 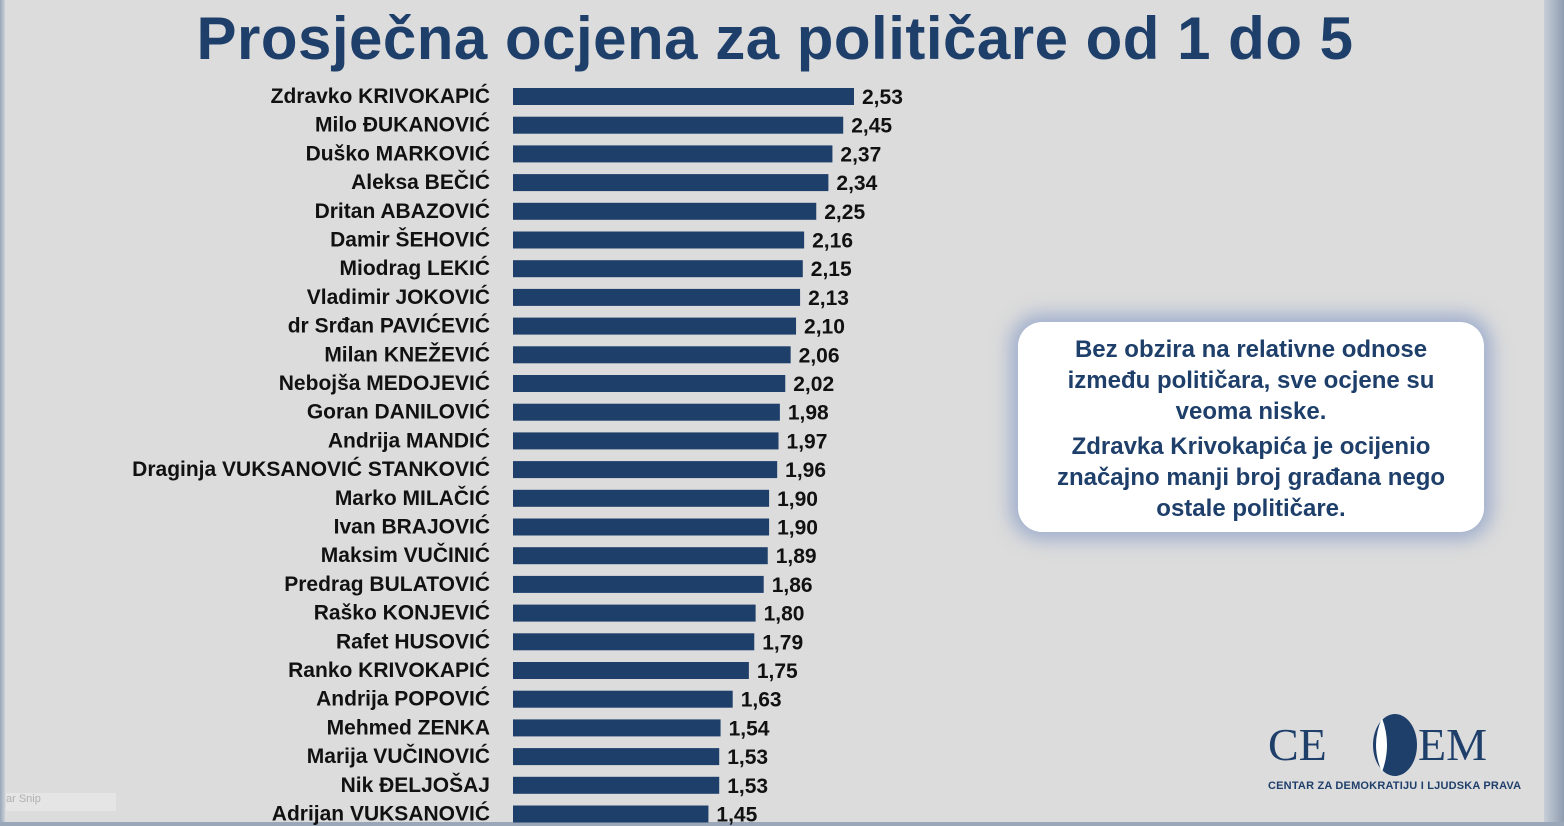 I want to click on value-label: 1,45, so click(x=736, y=815).